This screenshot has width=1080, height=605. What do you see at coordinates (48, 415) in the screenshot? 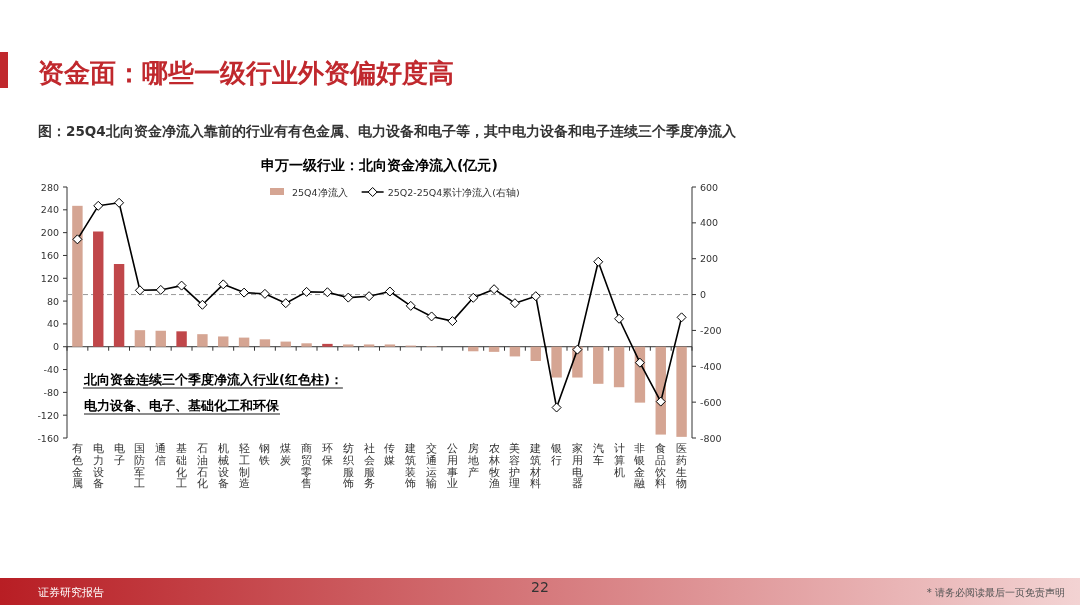
I see `y-tick-label: -120` at bounding box center [48, 415].